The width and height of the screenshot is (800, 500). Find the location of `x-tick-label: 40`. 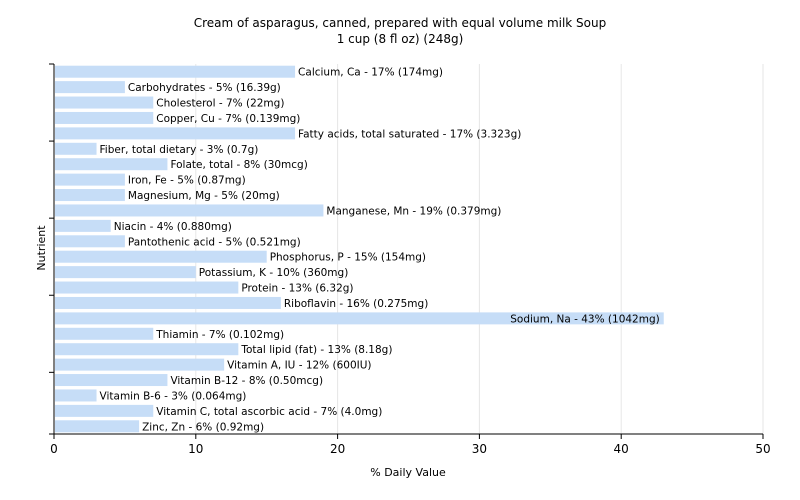

x-tick-label: 40 is located at coordinates (621, 449).